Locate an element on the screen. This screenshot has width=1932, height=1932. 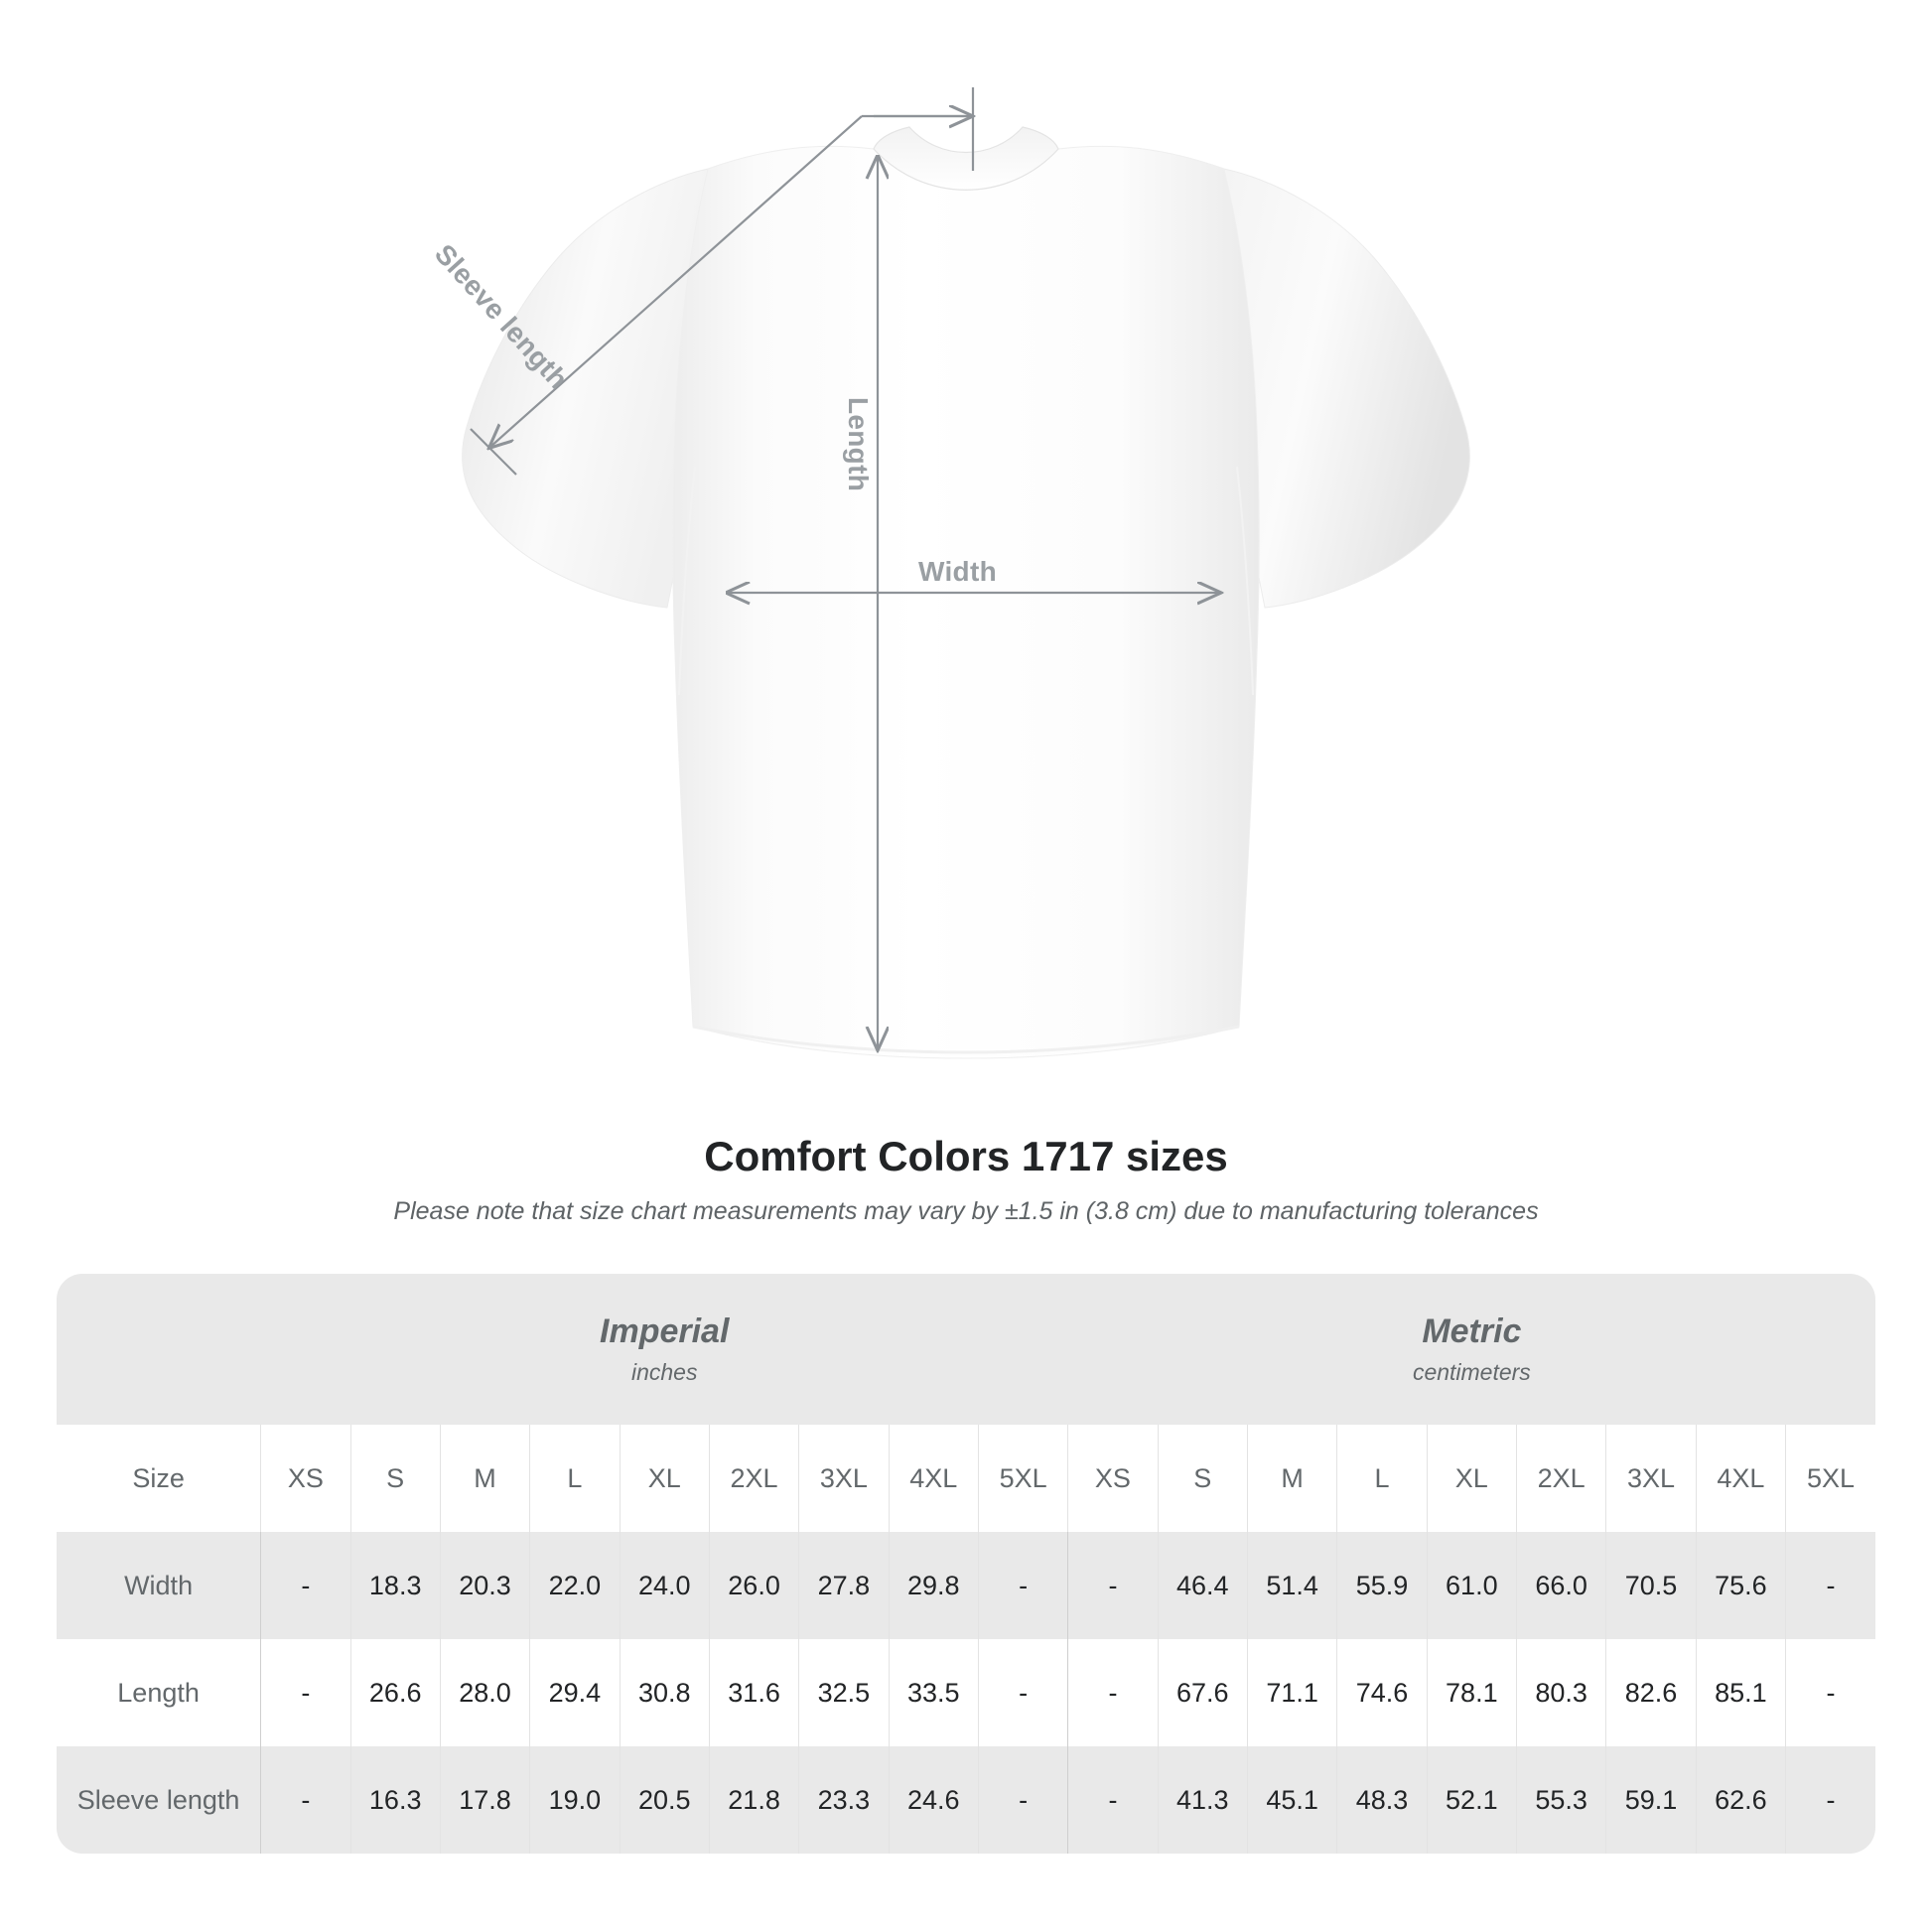
cell-width-metric-xl: 61.0 is located at coordinates (1472, 1586).